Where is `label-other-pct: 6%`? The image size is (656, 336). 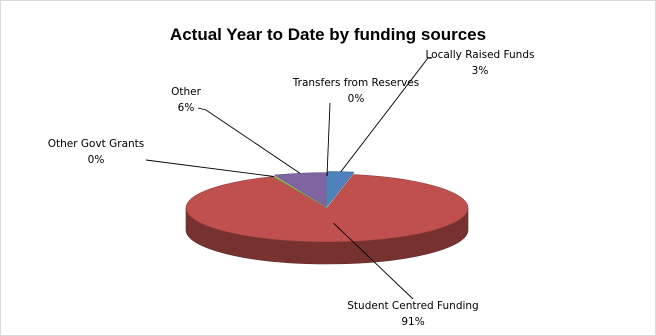 label-other-pct: 6% is located at coordinates (186, 108).